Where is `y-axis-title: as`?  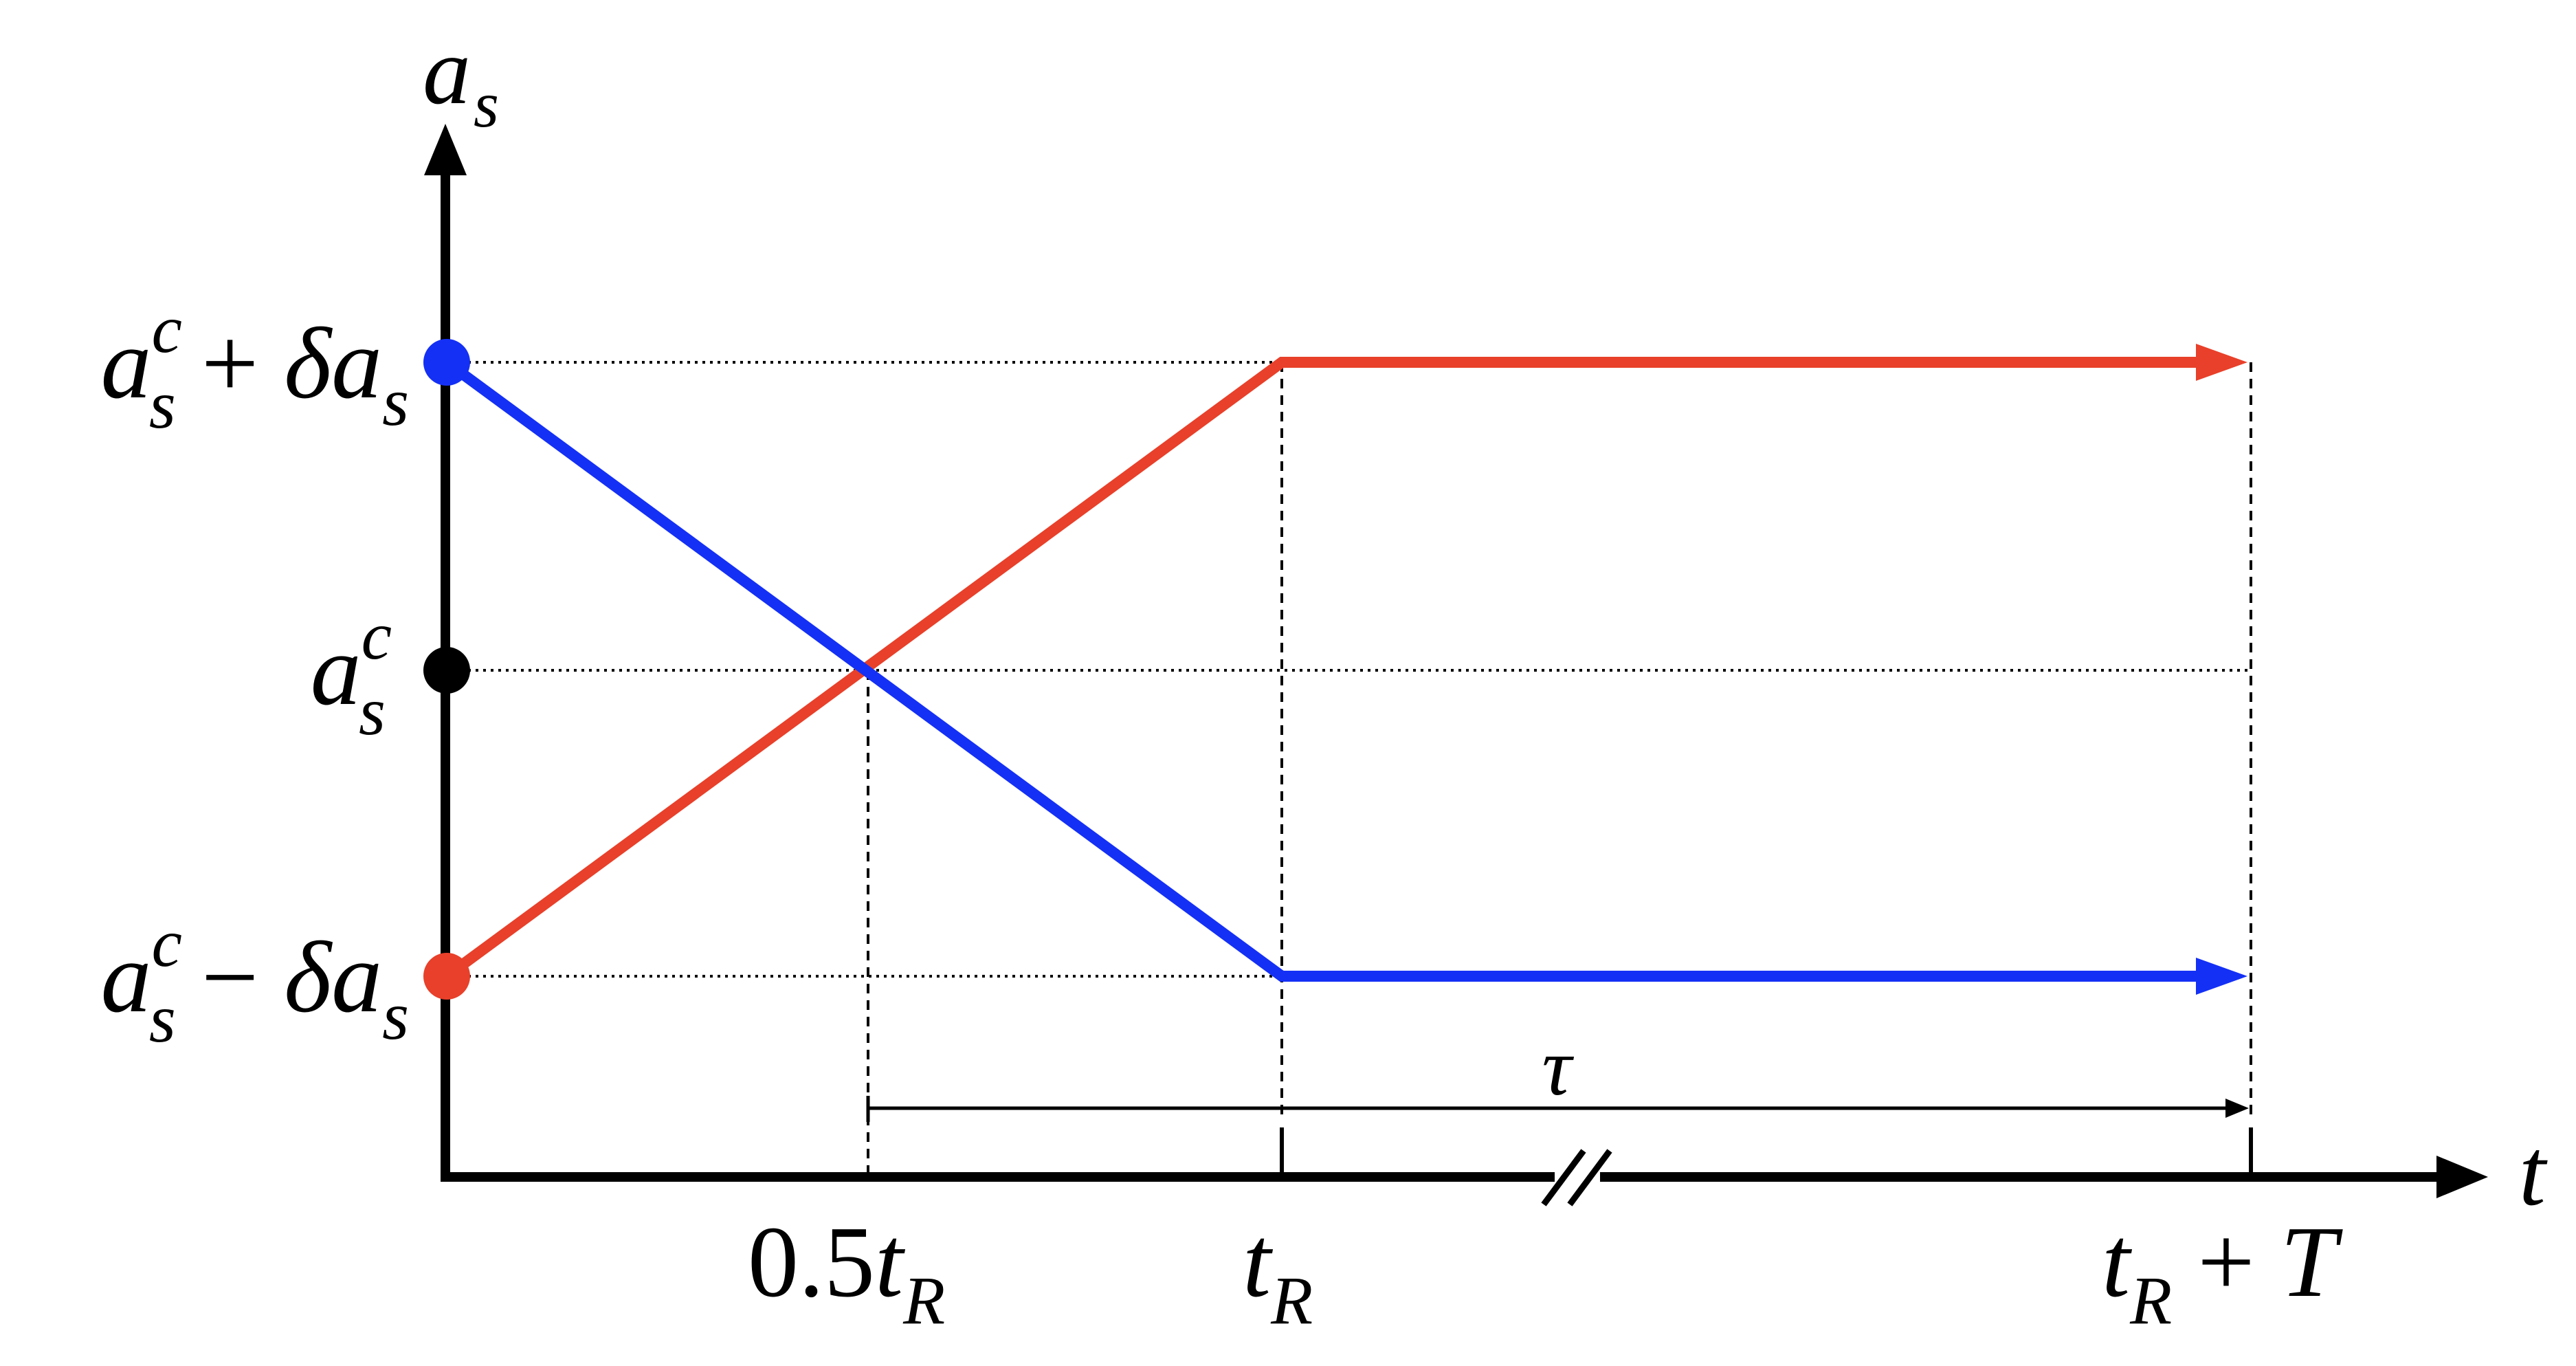 y-axis-title: as is located at coordinates (461, 79).